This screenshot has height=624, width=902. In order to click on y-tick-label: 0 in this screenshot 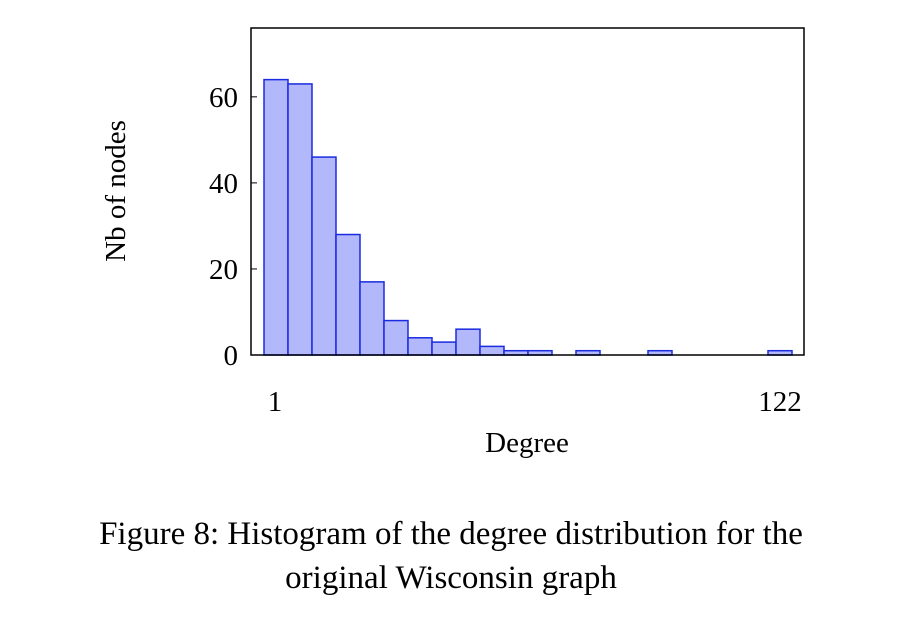, I will do `click(231, 356)`.